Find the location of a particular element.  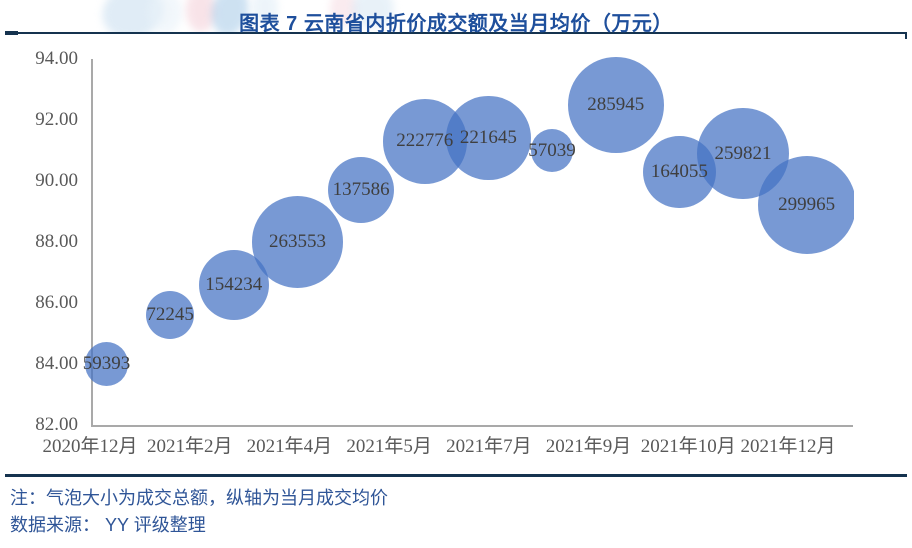

x-axis-label: 2021年4月 is located at coordinates (289, 446).